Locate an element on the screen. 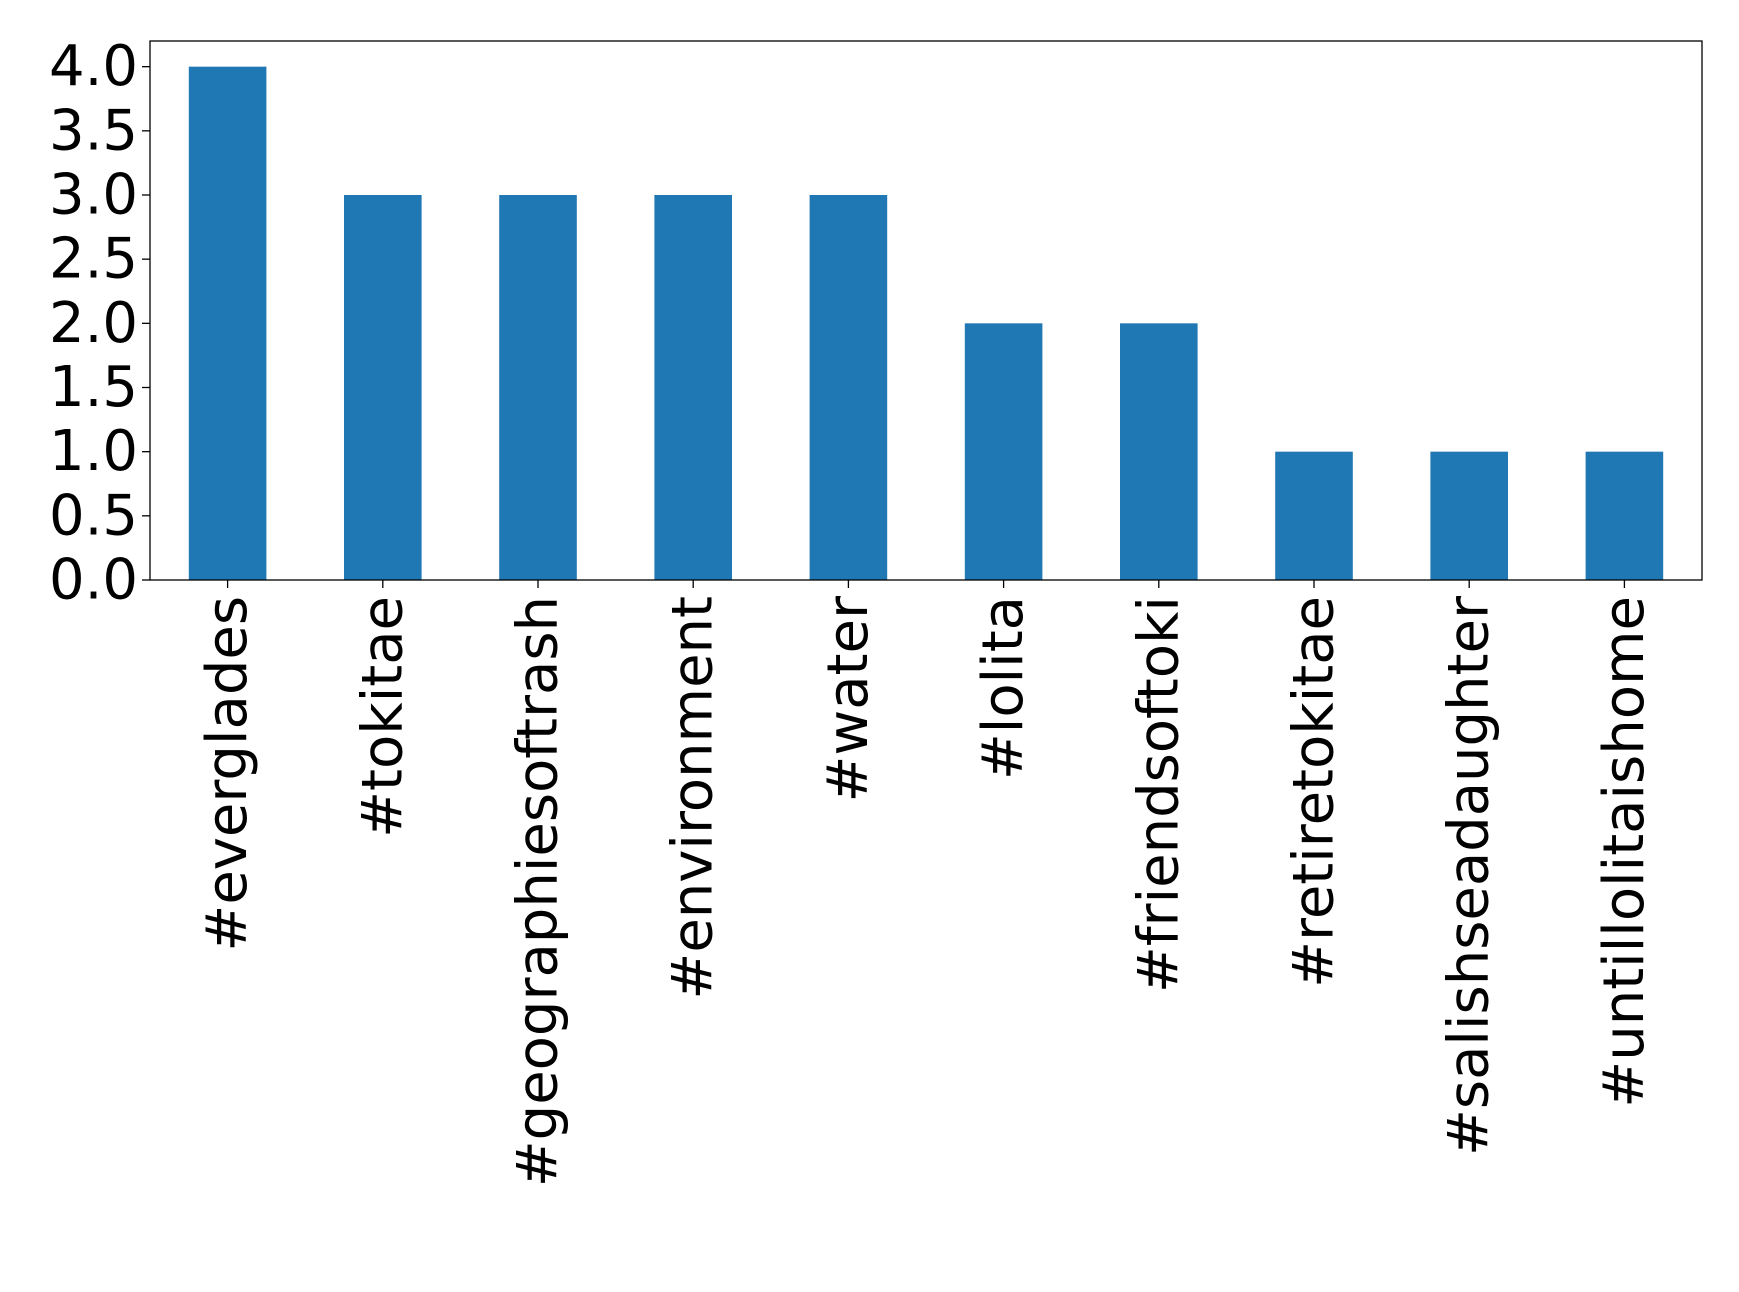 The height and width of the screenshot is (1292, 1739). y-tick-label: 2.5 is located at coordinates (93, 259).